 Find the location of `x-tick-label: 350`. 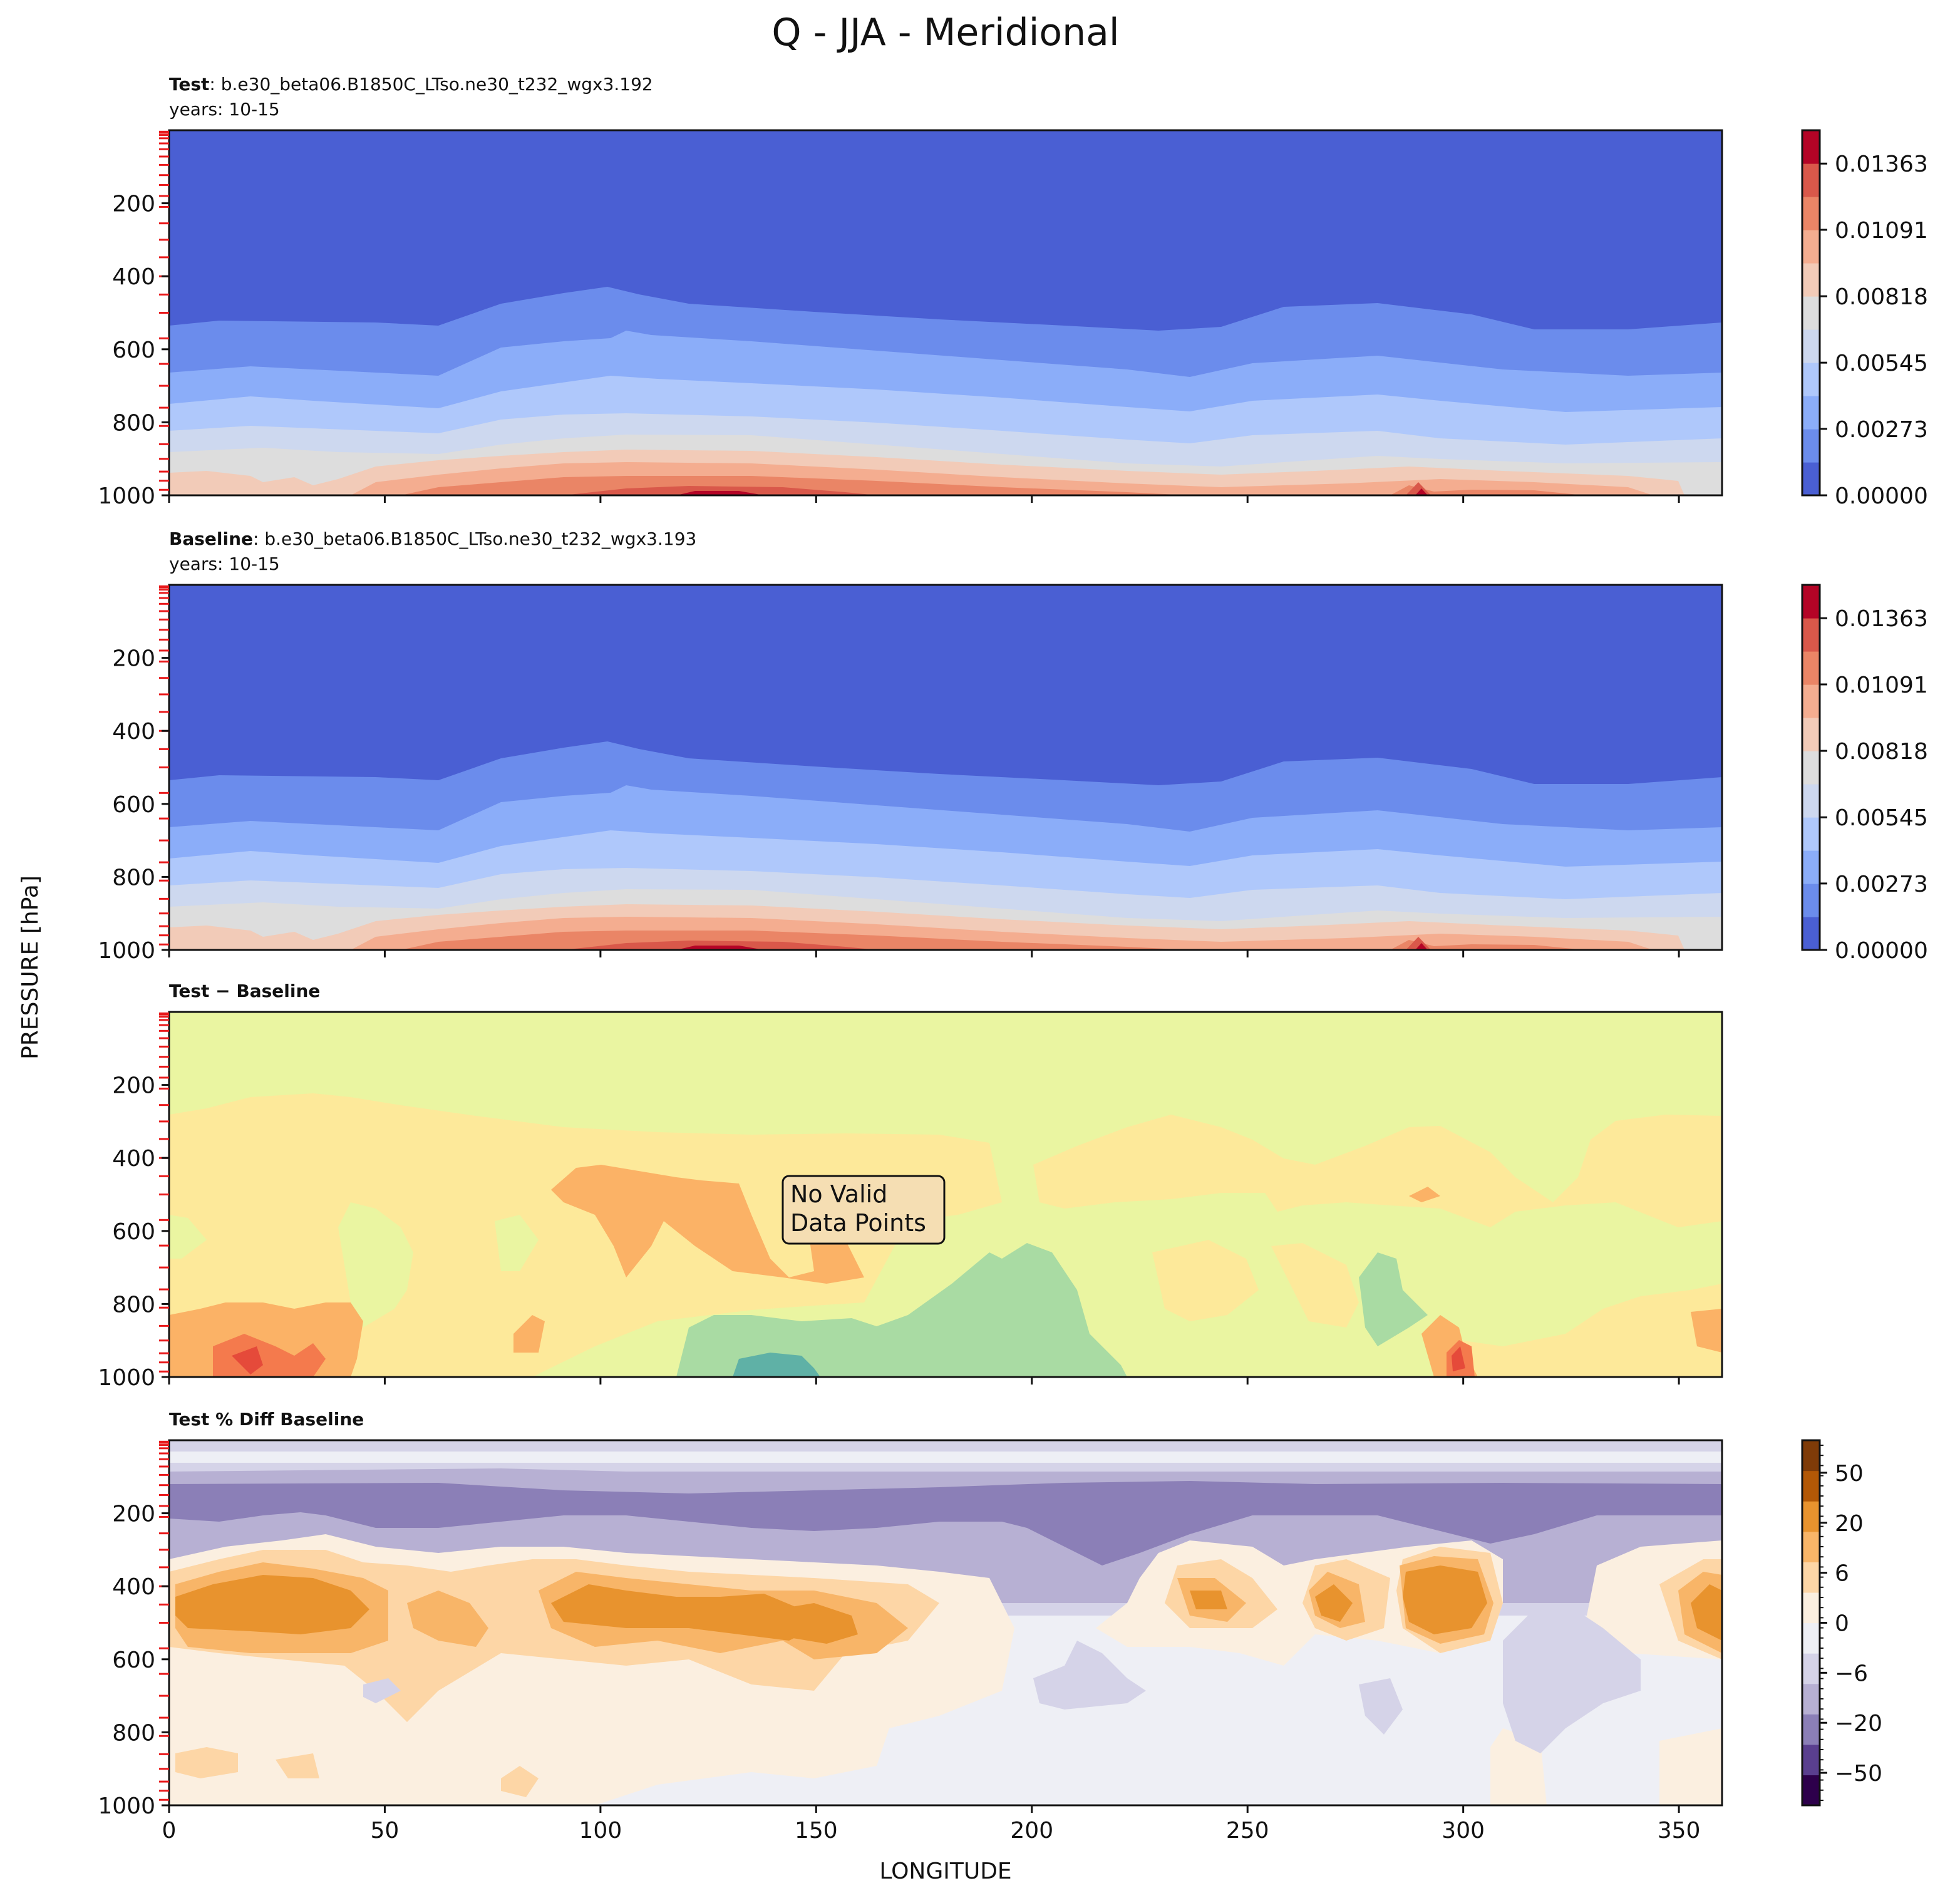

x-tick-label: 350 is located at coordinates (1679, 1831).